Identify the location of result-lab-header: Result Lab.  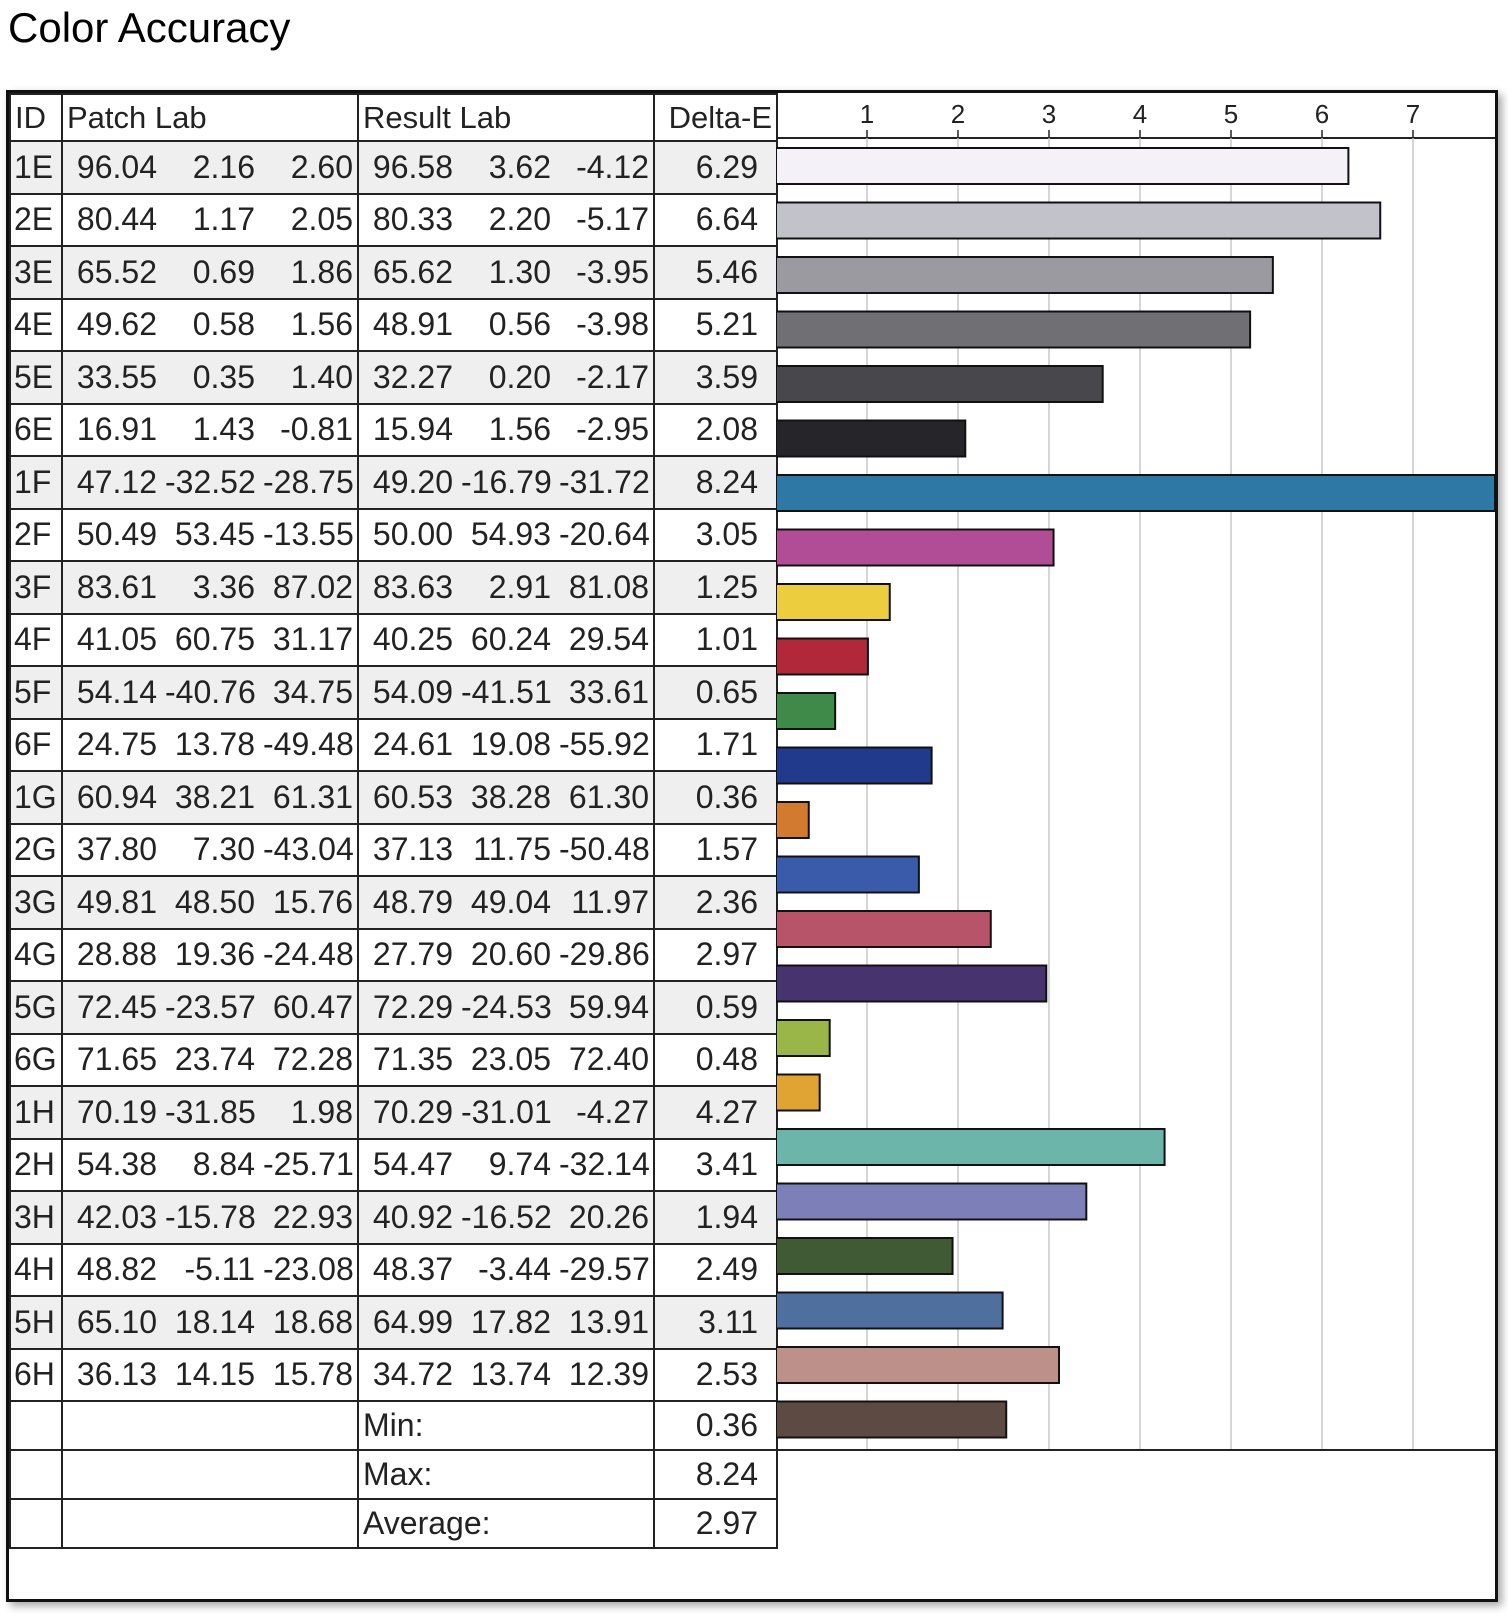
(506, 117).